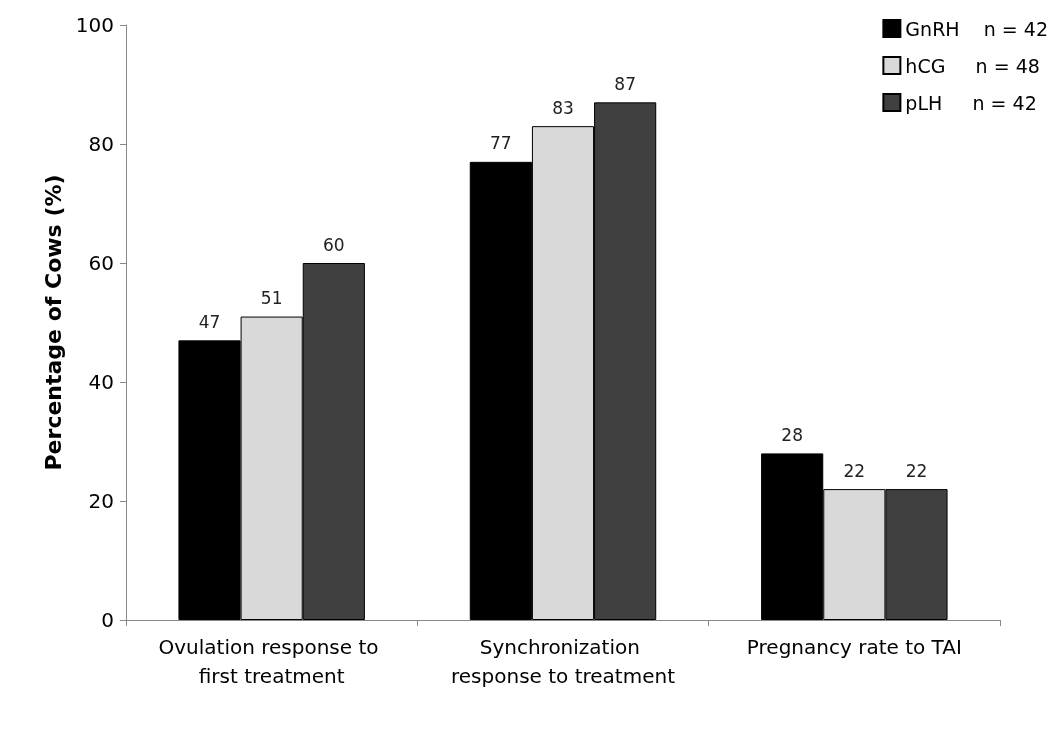 The height and width of the screenshot is (734, 1057). What do you see at coordinates (971, 102) in the screenshot?
I see `legend-label: pLH n = 42` at bounding box center [971, 102].